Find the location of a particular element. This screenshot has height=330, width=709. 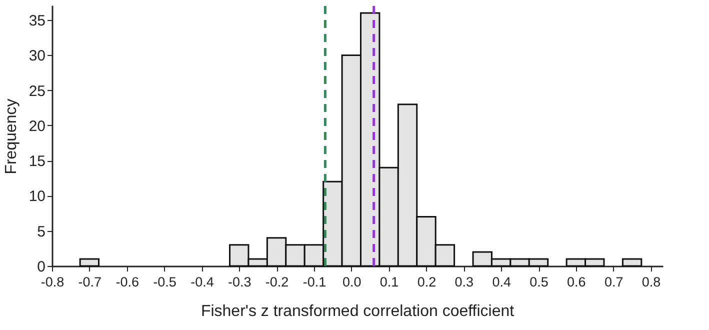

y-tick-label: 30 is located at coordinates (37, 56).